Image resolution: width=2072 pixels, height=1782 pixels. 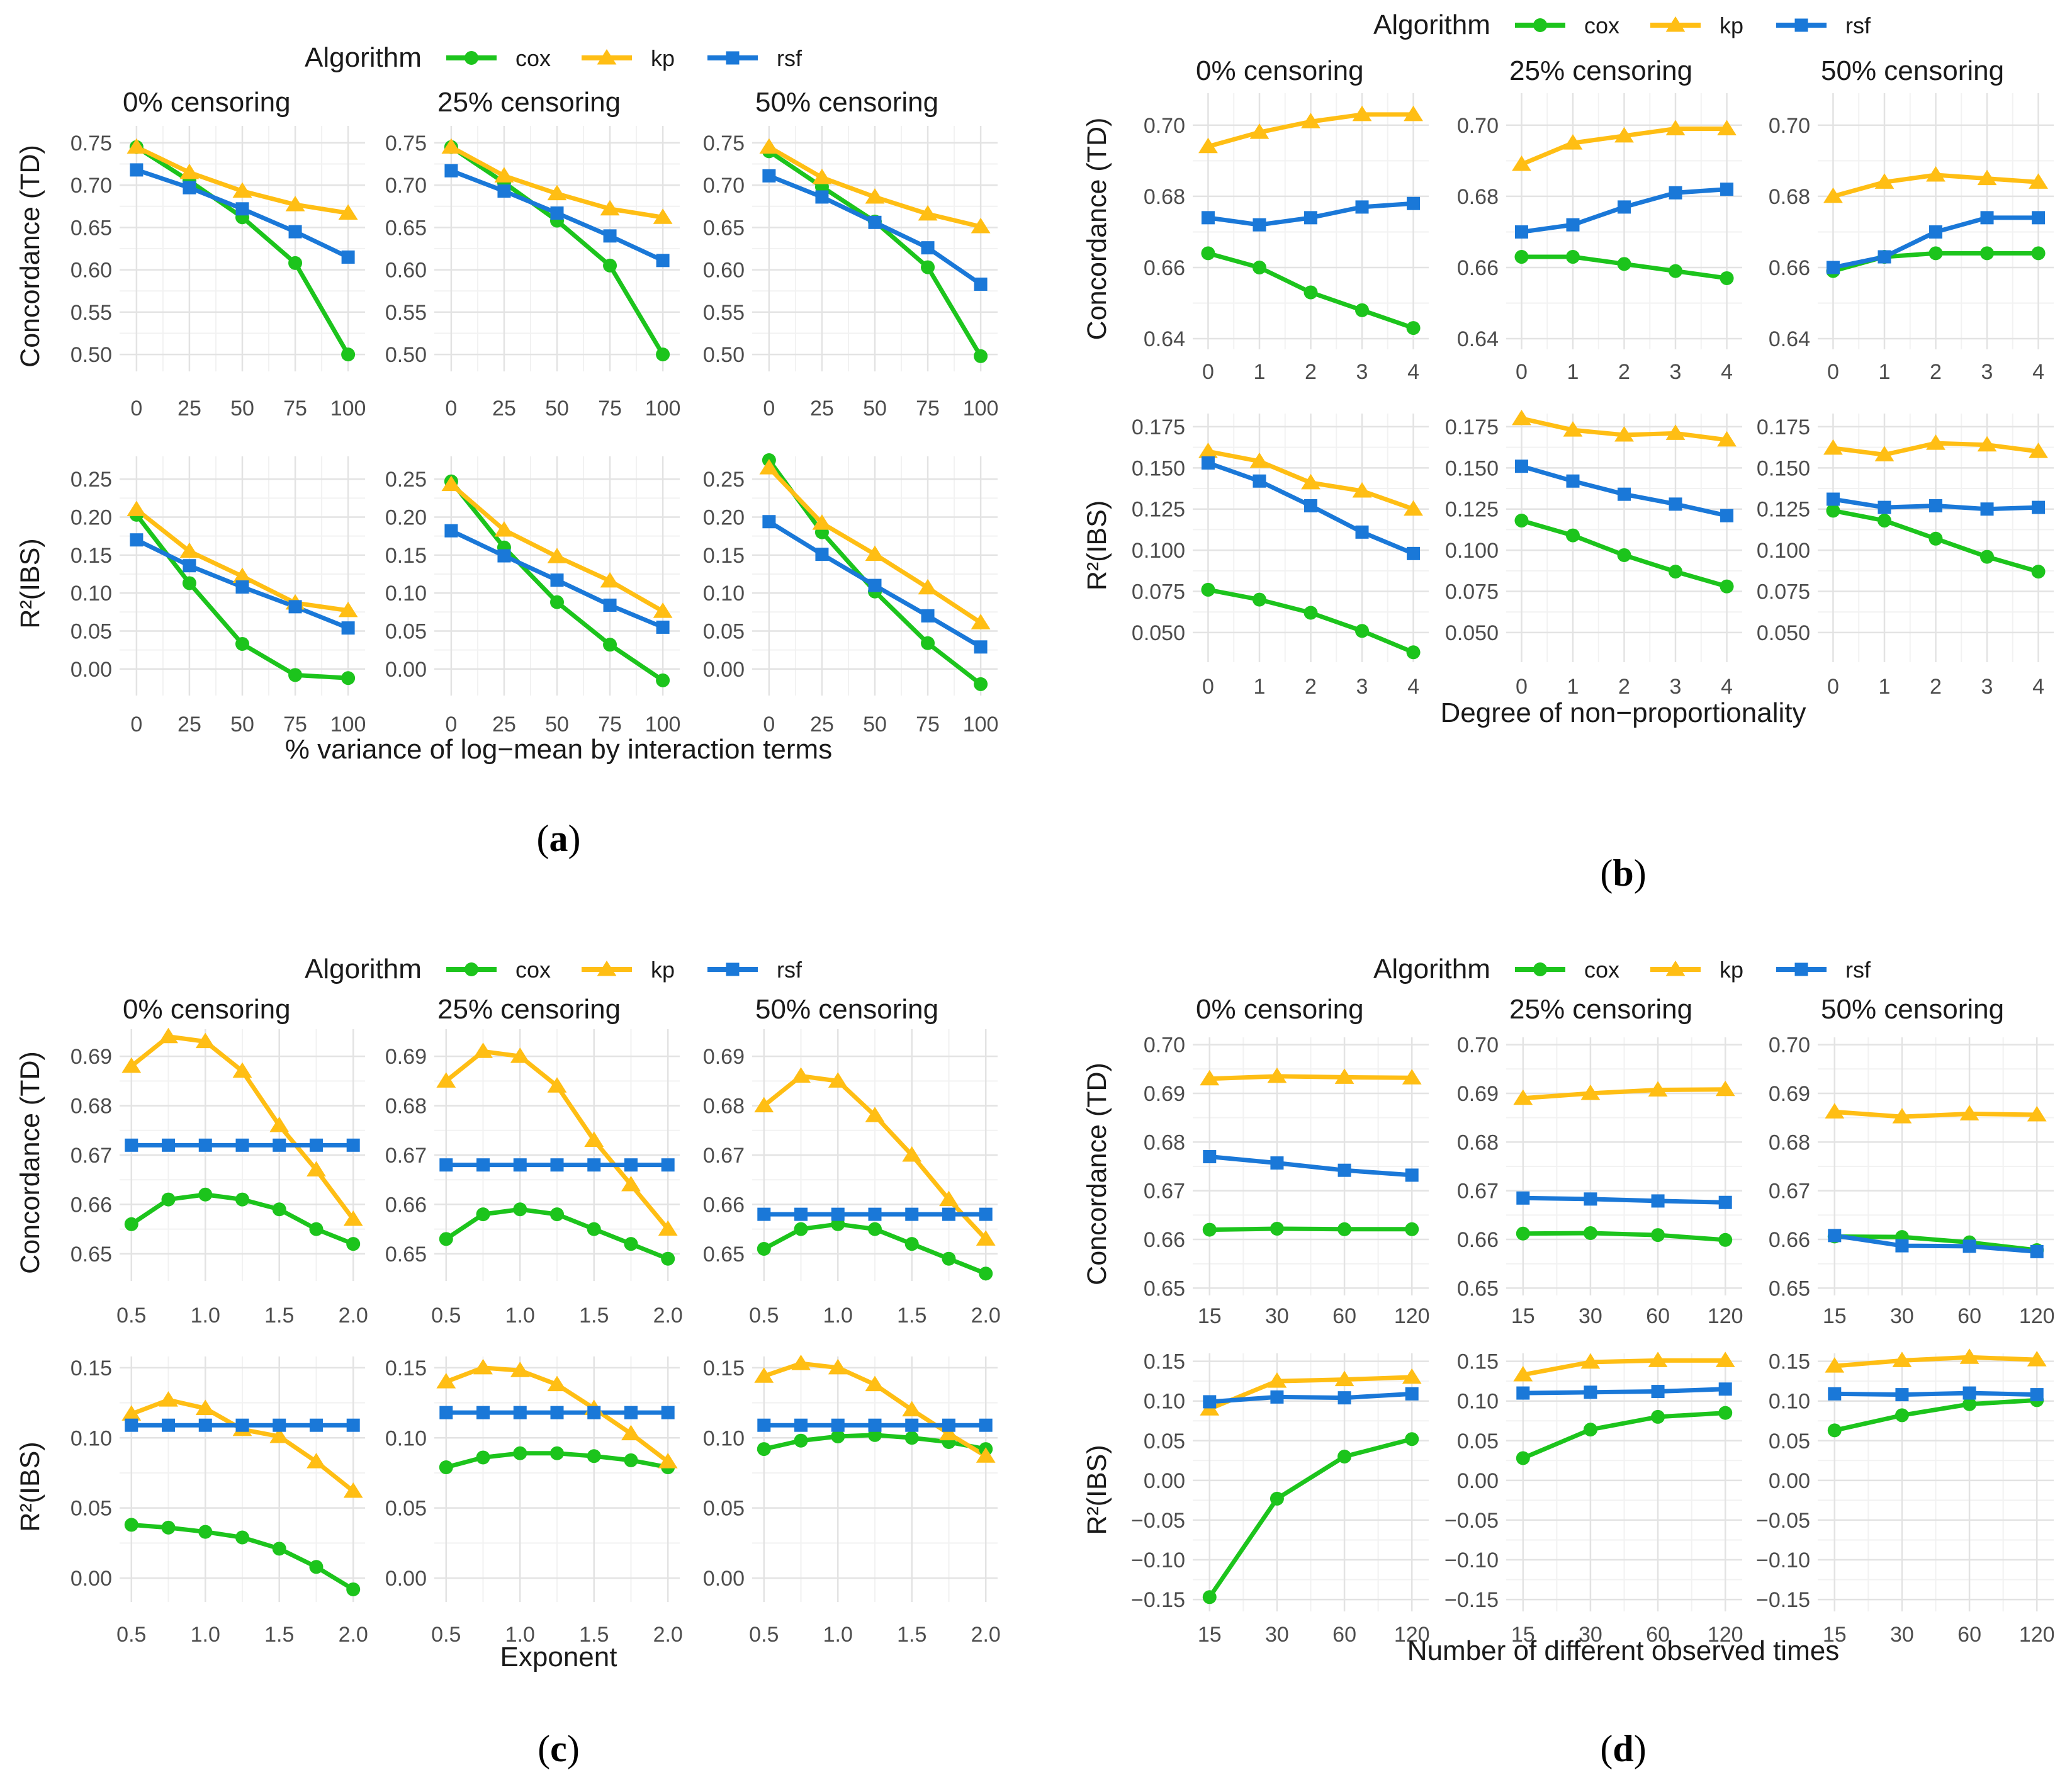 I want to click on legend-label-kp: kp, so click(x=663, y=970).